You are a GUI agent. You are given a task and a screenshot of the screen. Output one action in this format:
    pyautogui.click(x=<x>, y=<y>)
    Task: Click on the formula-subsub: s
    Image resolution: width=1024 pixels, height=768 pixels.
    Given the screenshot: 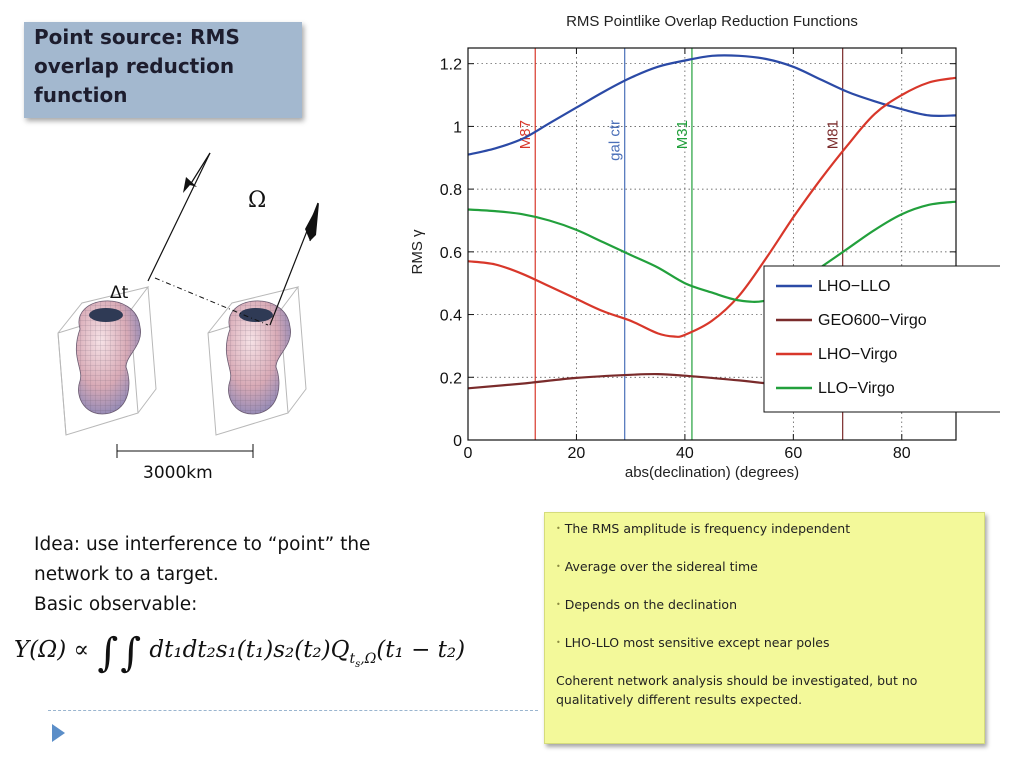 What is the action you would take?
    pyautogui.click(x=358, y=664)
    